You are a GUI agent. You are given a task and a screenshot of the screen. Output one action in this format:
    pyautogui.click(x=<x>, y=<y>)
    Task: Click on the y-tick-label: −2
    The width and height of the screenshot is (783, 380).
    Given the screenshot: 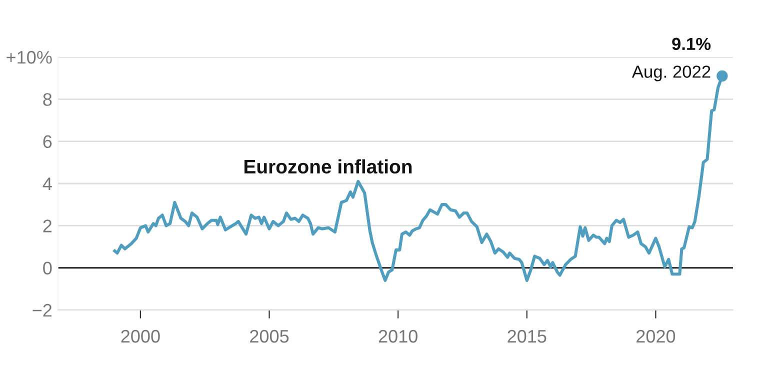 What is the action you would take?
    pyautogui.click(x=42, y=310)
    